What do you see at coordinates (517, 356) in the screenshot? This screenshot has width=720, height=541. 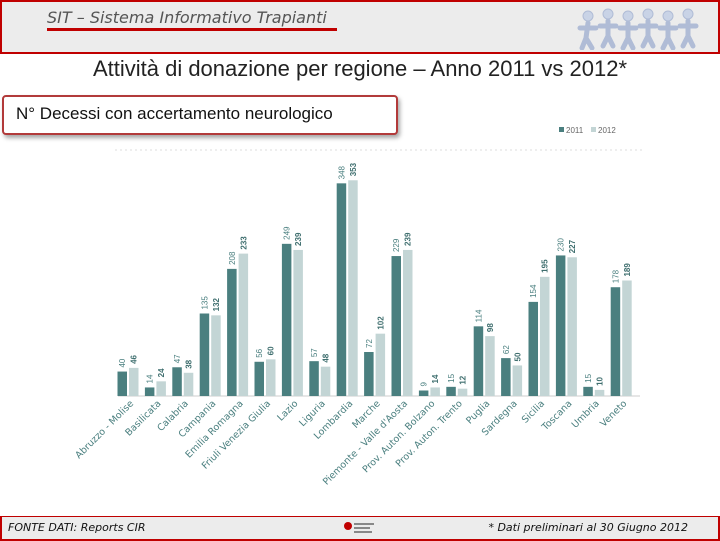 I see `data-label-2012: 50` at bounding box center [517, 356].